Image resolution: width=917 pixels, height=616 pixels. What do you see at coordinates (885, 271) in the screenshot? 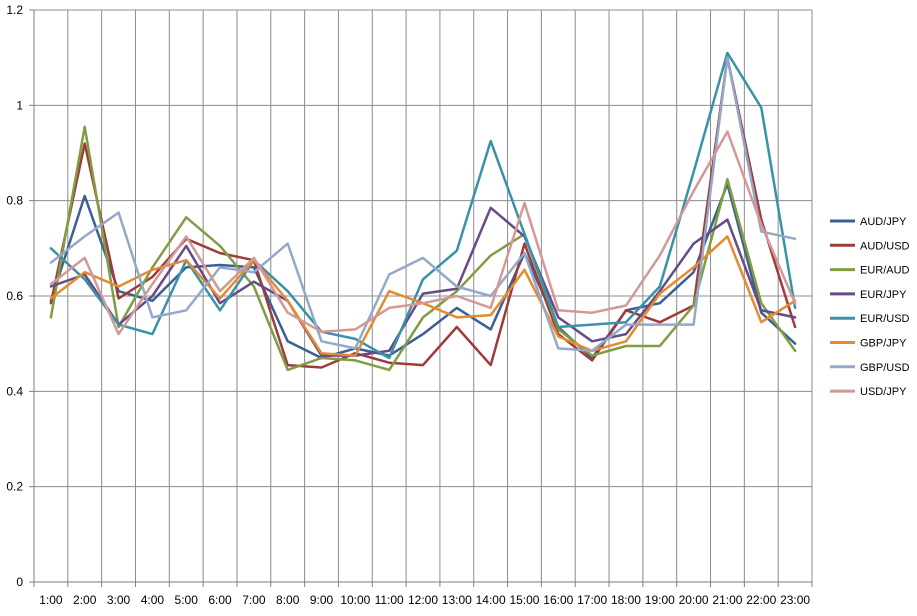
I see `legend-label-eur-aud: EUR/AUD` at bounding box center [885, 271].